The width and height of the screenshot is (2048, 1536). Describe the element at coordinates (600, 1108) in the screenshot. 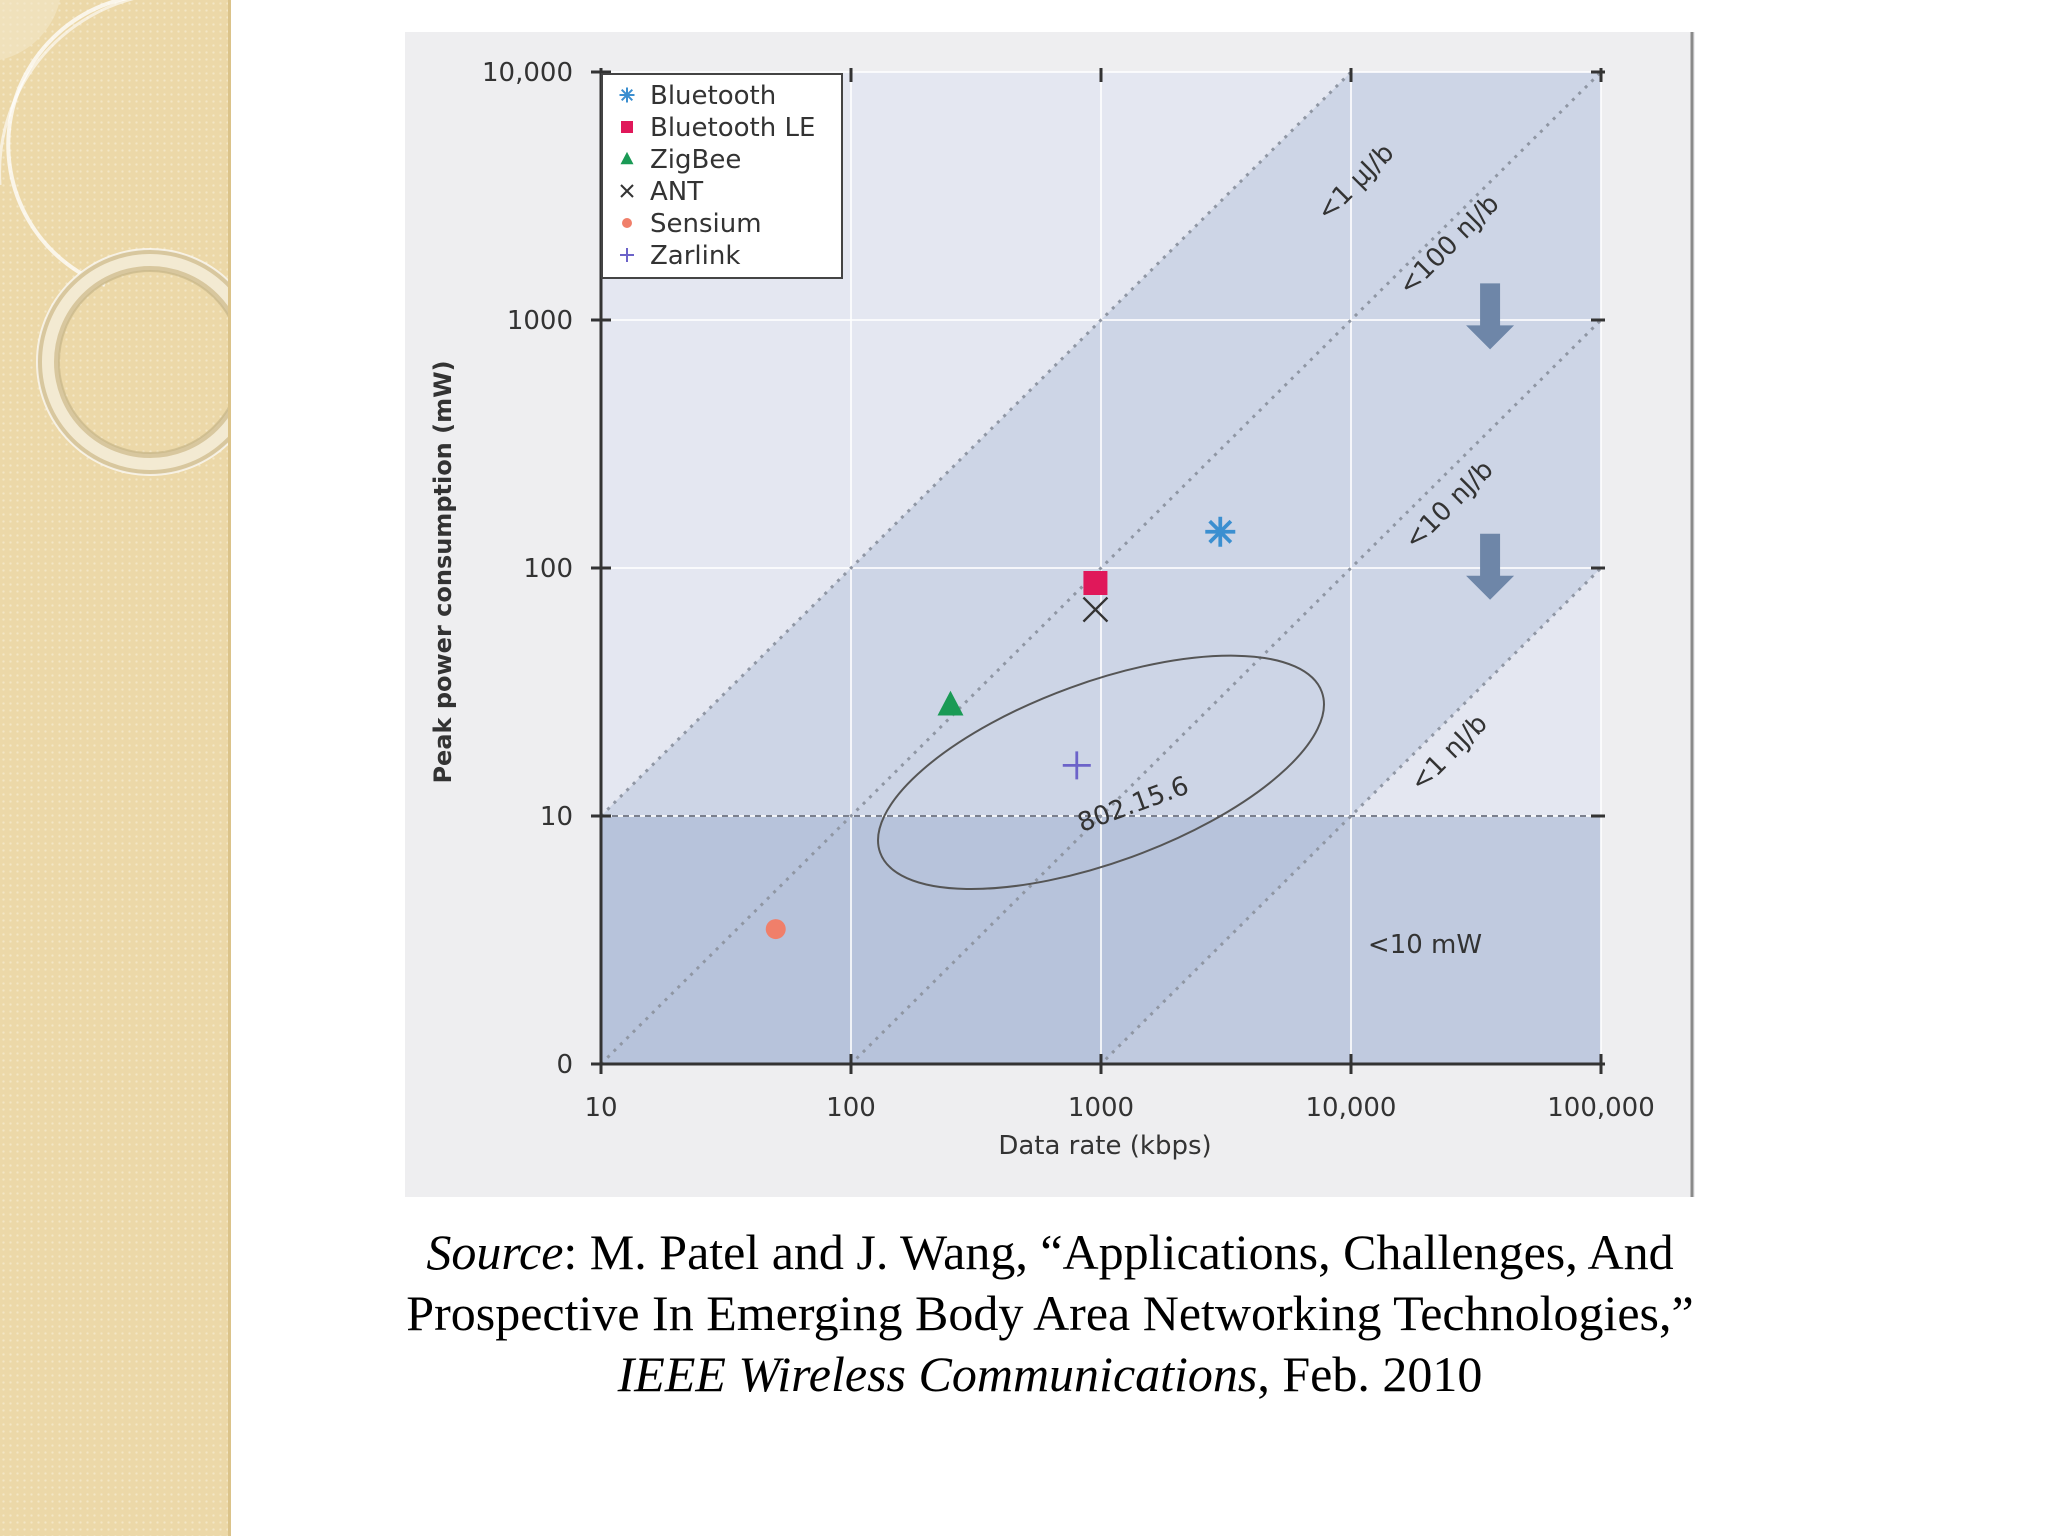

I see `x-tick-label: 10` at that location.